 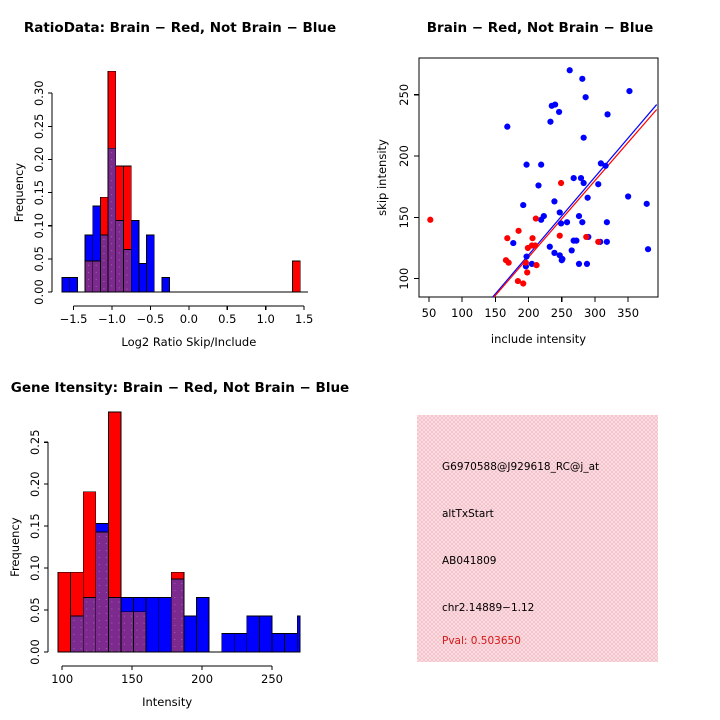 What do you see at coordinates (39, 160) in the screenshot?
I see `y-tick-label: 0.20` at bounding box center [39, 160].